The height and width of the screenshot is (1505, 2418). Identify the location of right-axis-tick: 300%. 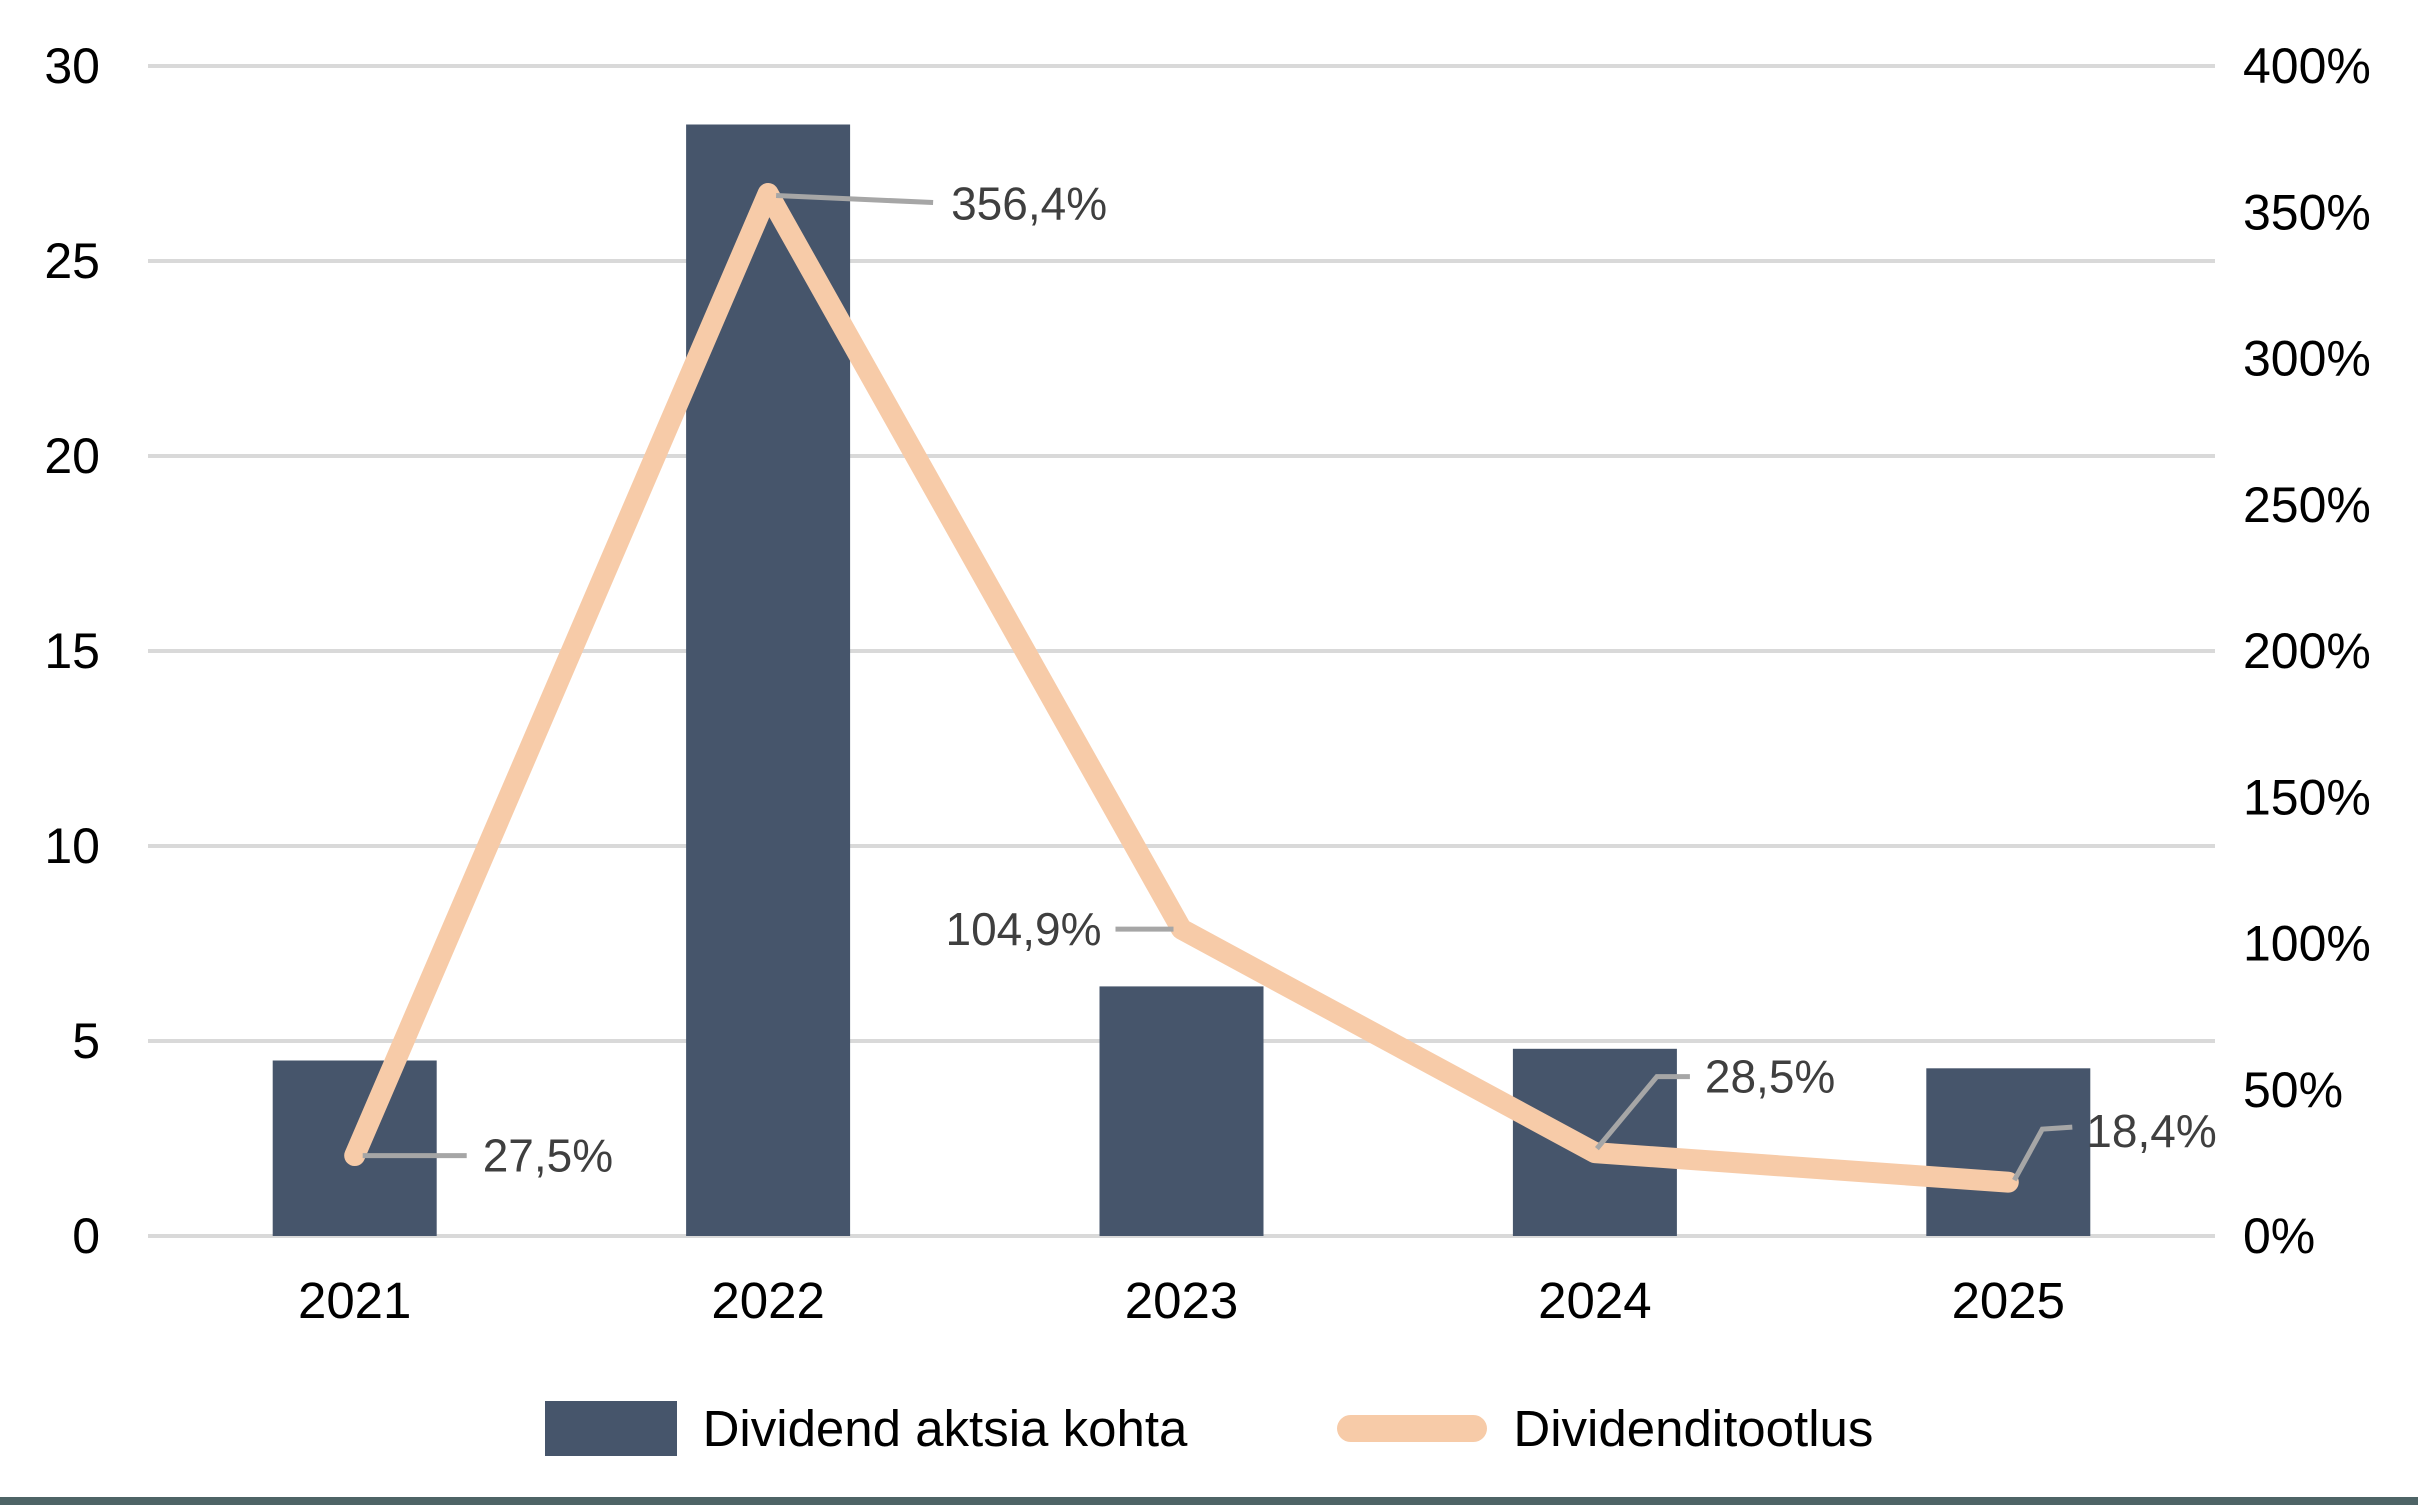
(2307, 359).